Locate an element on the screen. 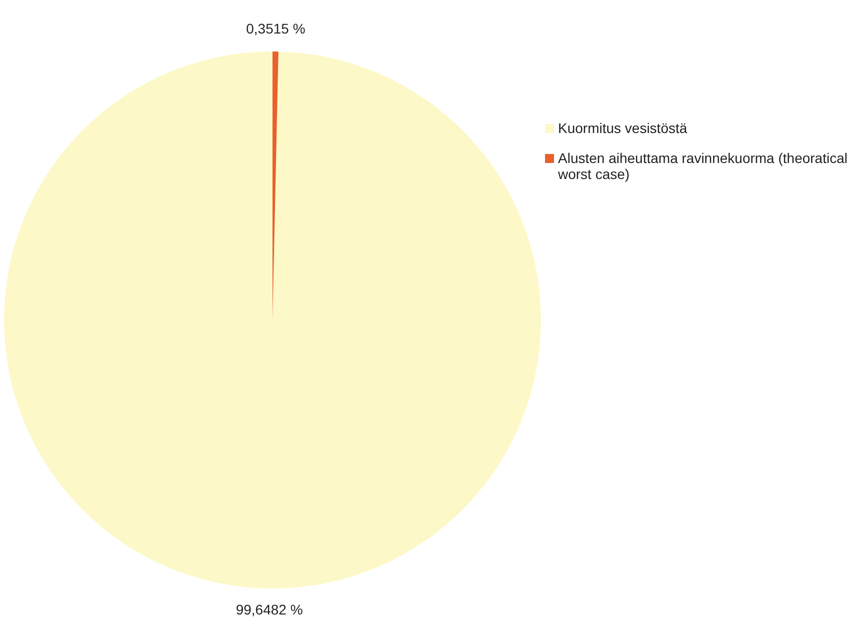 The height and width of the screenshot is (640, 848). legend-label: Alusten aiheuttama ravinnekuorma (theoratical worst case) is located at coordinates (703, 166).